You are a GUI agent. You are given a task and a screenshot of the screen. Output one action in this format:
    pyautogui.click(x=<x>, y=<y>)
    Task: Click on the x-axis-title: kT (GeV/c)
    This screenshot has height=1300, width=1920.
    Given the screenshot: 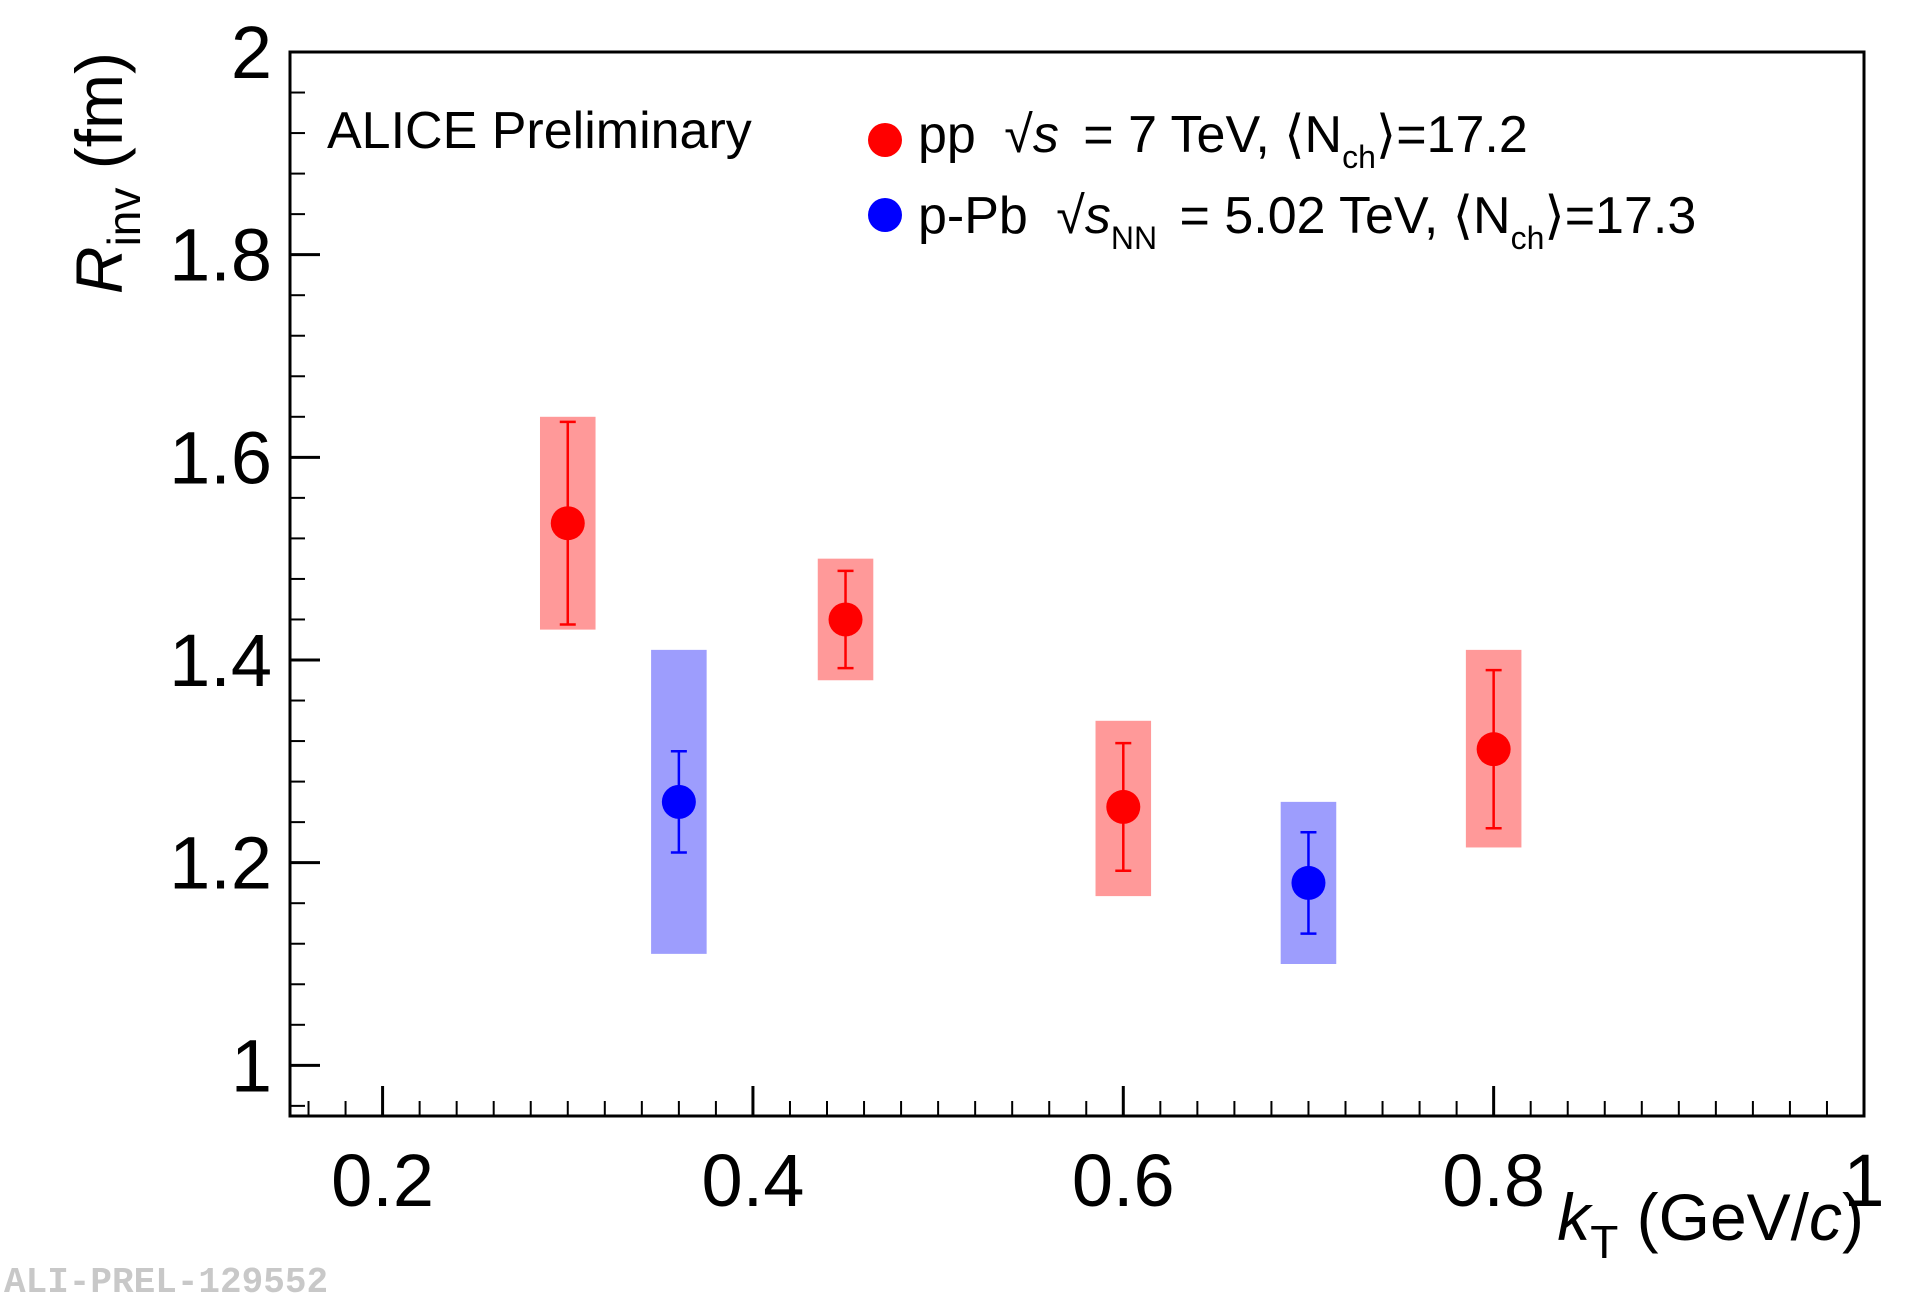 What is the action you would take?
    pyautogui.click(x=1710, y=1224)
    